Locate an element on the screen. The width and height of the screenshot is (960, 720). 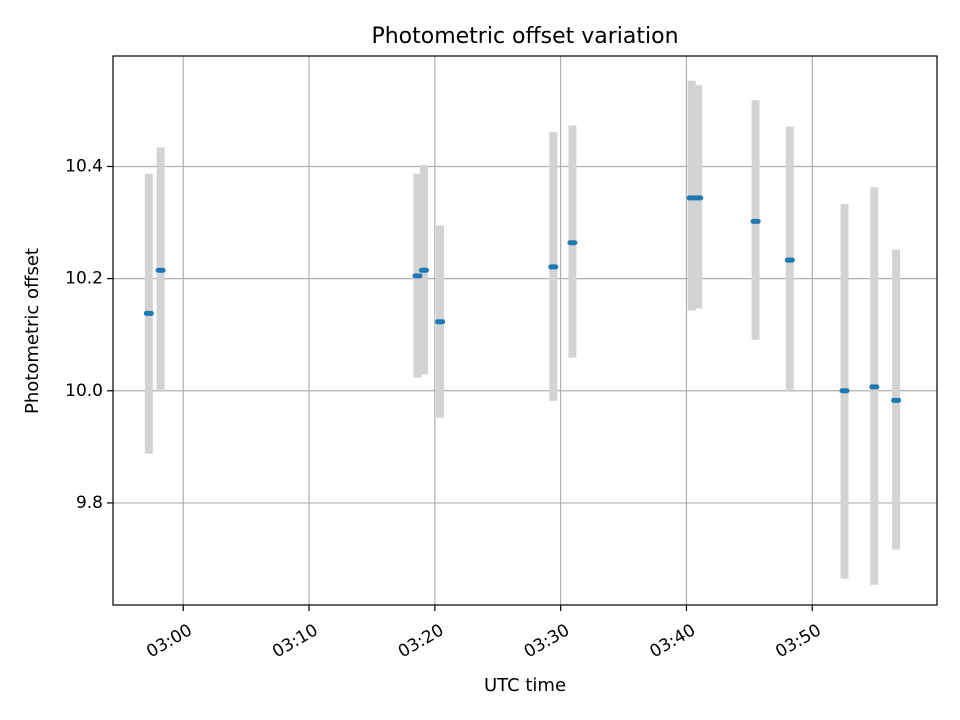
chart-title: Photometric offset variation is located at coordinates (524, 36).